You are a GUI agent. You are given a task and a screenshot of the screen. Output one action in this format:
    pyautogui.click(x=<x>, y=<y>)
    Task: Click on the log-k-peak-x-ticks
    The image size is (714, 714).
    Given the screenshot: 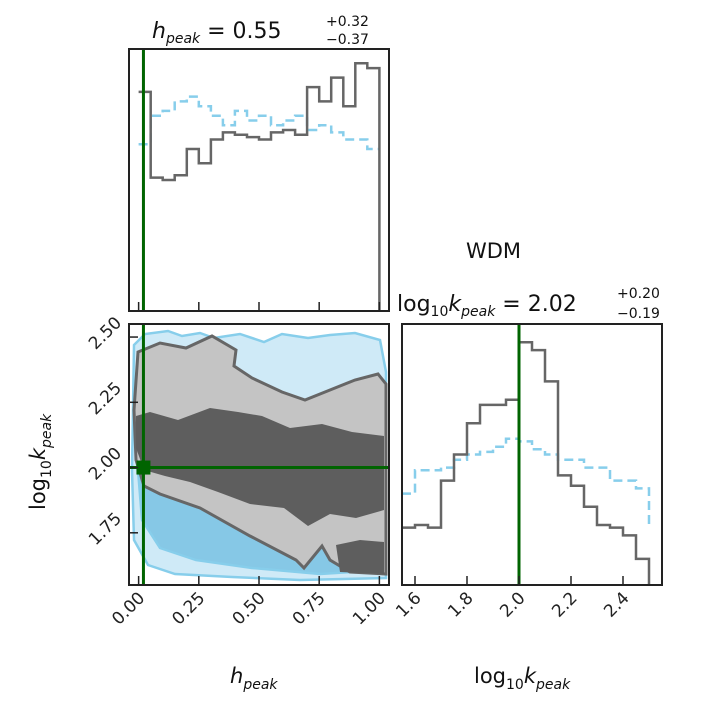 What is the action you would take?
    pyautogui.click(x=519, y=580)
    